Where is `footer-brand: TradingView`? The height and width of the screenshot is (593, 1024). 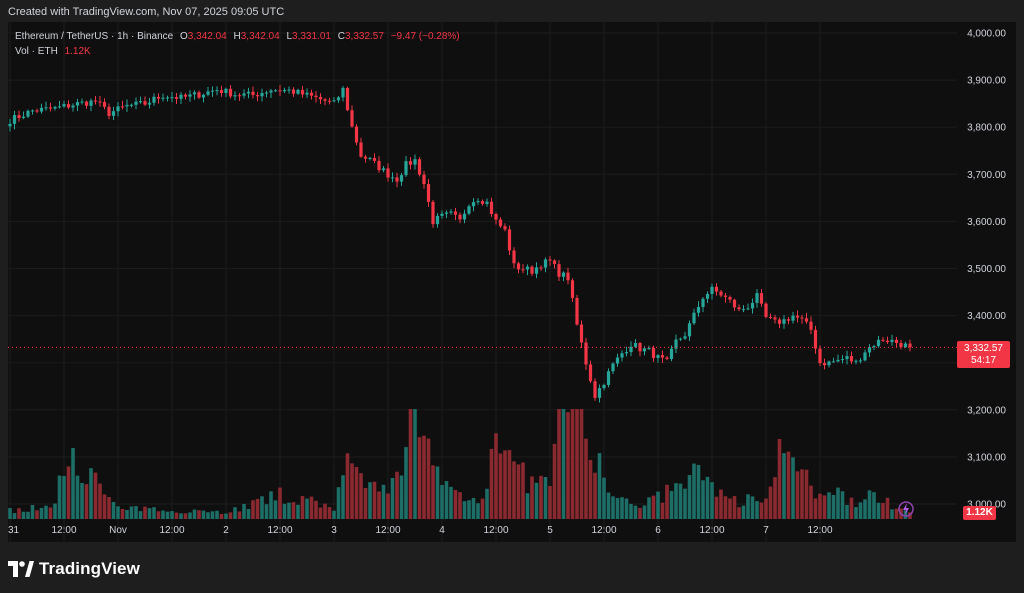 footer-brand: TradingView is located at coordinates (74, 569).